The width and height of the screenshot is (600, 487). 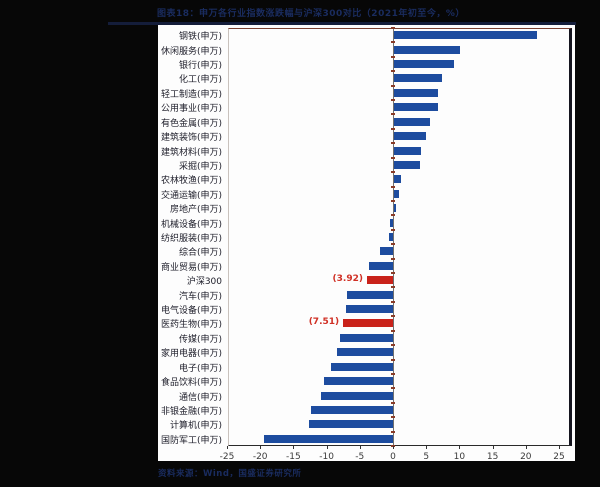 I want to click on x-axis-tick-label: -5, so click(x=360, y=457).